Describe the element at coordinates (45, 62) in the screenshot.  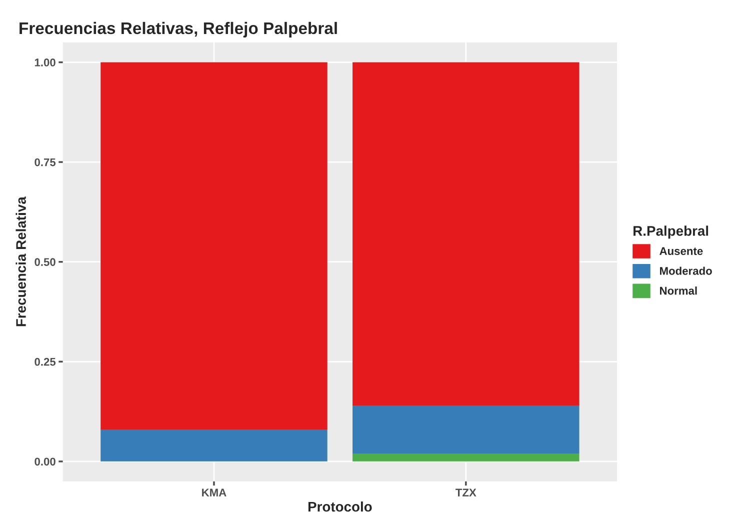
I see `y-tick-label: 1.00` at that location.